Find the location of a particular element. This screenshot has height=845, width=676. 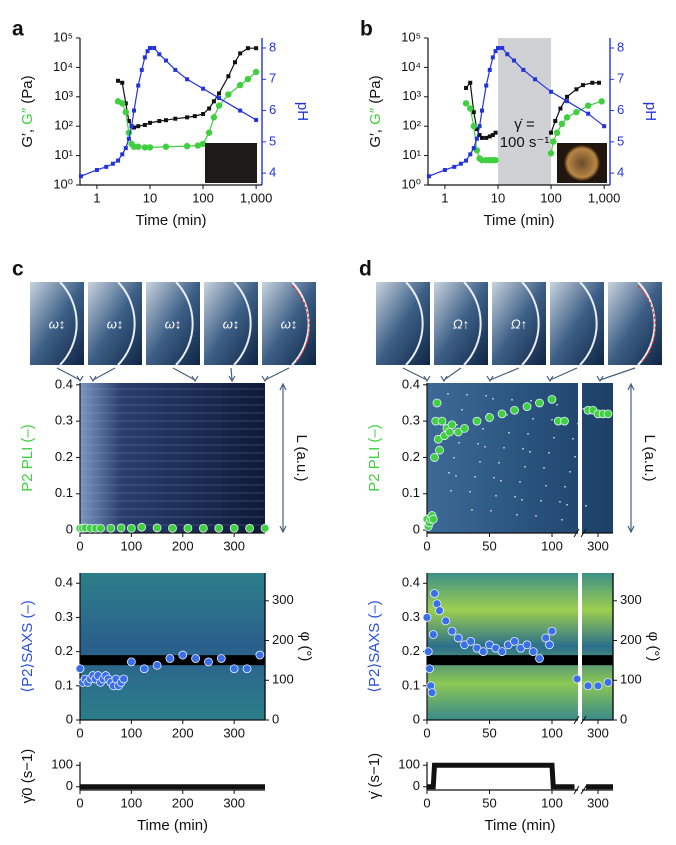

x-tick-label: 1,000 is located at coordinates (256, 197).